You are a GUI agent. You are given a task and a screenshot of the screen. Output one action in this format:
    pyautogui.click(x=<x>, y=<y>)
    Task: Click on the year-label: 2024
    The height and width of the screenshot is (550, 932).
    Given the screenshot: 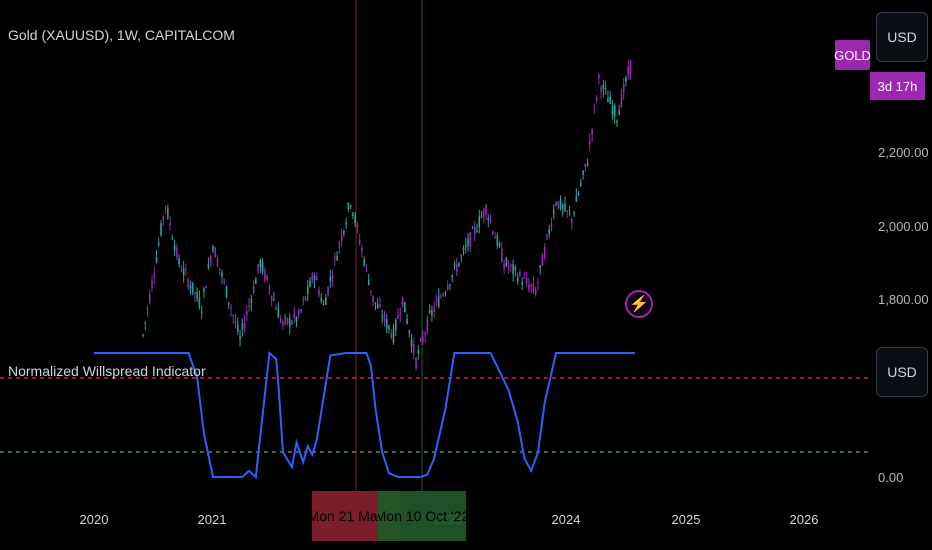 What is the action you would take?
    pyautogui.click(x=566, y=519)
    